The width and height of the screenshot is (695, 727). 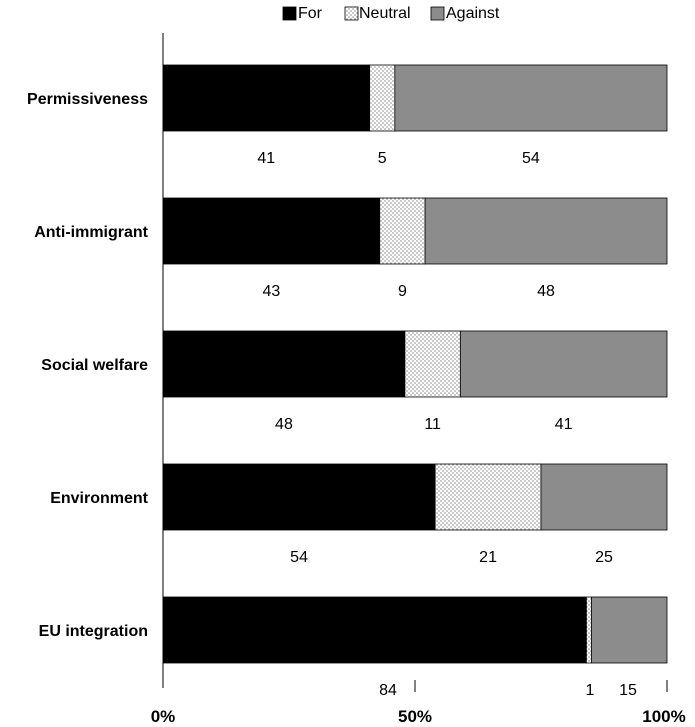 What do you see at coordinates (563, 364) in the screenshot?
I see `bar-social-welfare-against` at bounding box center [563, 364].